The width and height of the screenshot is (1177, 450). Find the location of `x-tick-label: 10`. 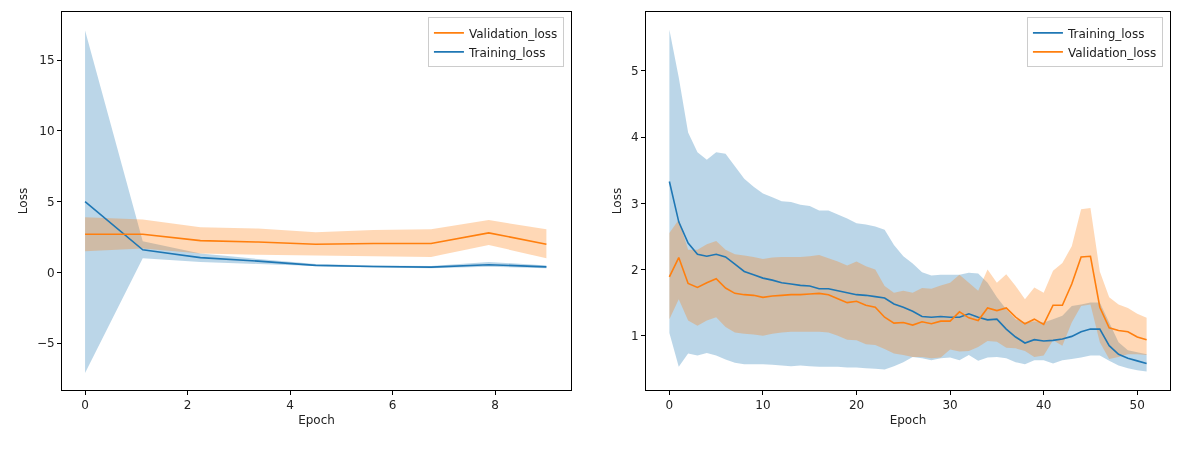

x-tick-label: 10 is located at coordinates (763, 405).